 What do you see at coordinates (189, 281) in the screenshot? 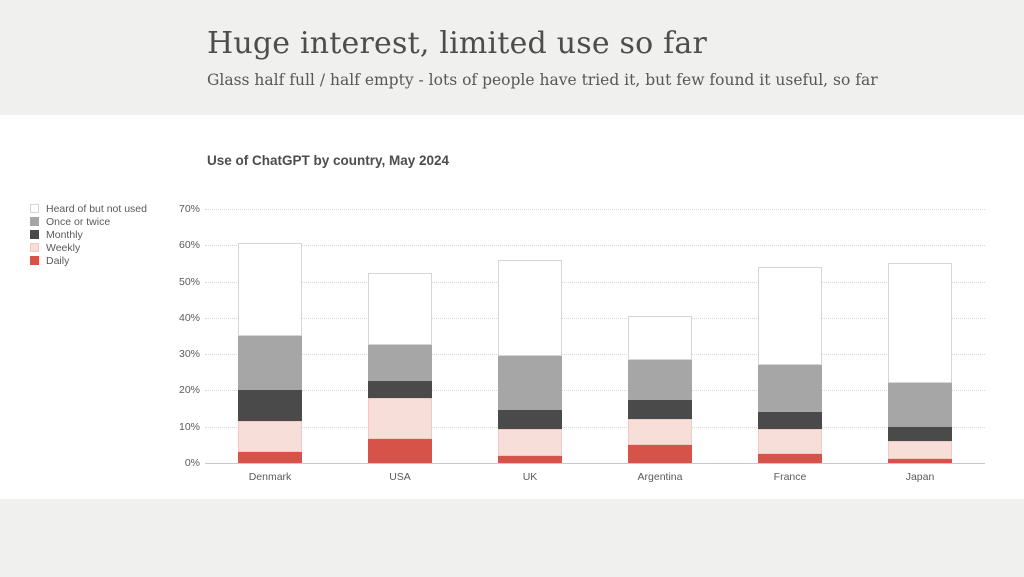
I see `y-tick-label: 50%` at bounding box center [189, 281].